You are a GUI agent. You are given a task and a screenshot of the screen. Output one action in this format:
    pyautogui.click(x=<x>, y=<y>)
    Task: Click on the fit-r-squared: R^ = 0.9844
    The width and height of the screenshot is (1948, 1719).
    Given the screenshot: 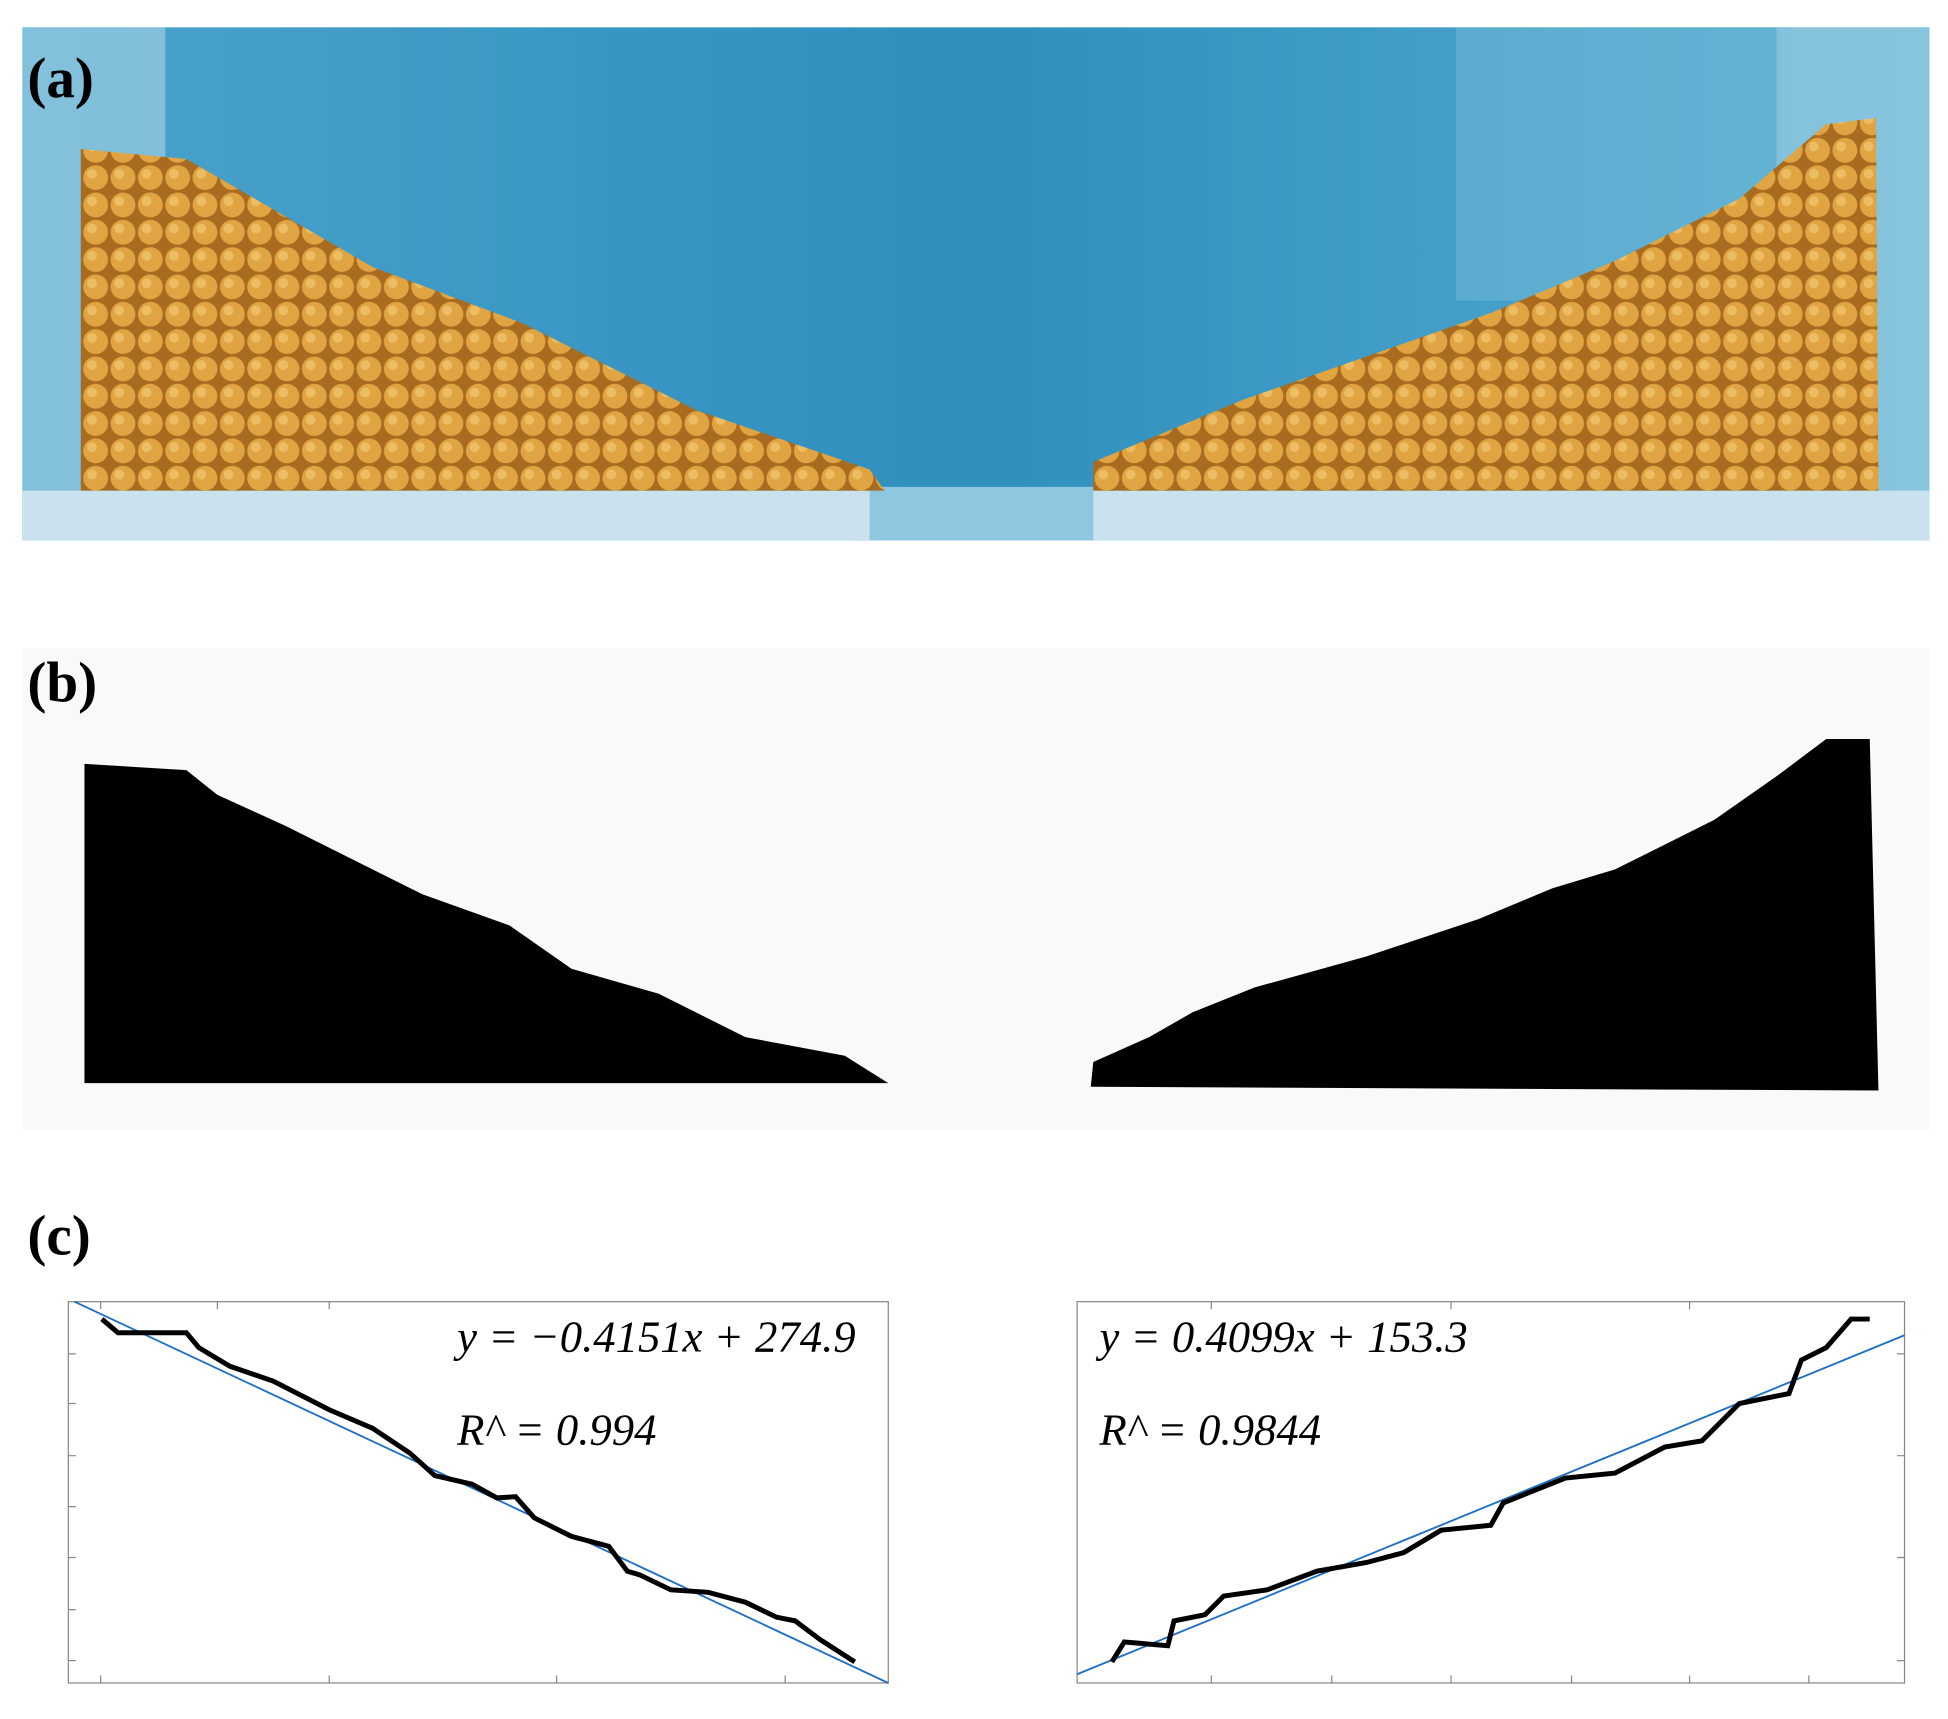 What is the action you would take?
    pyautogui.click(x=1209, y=1430)
    